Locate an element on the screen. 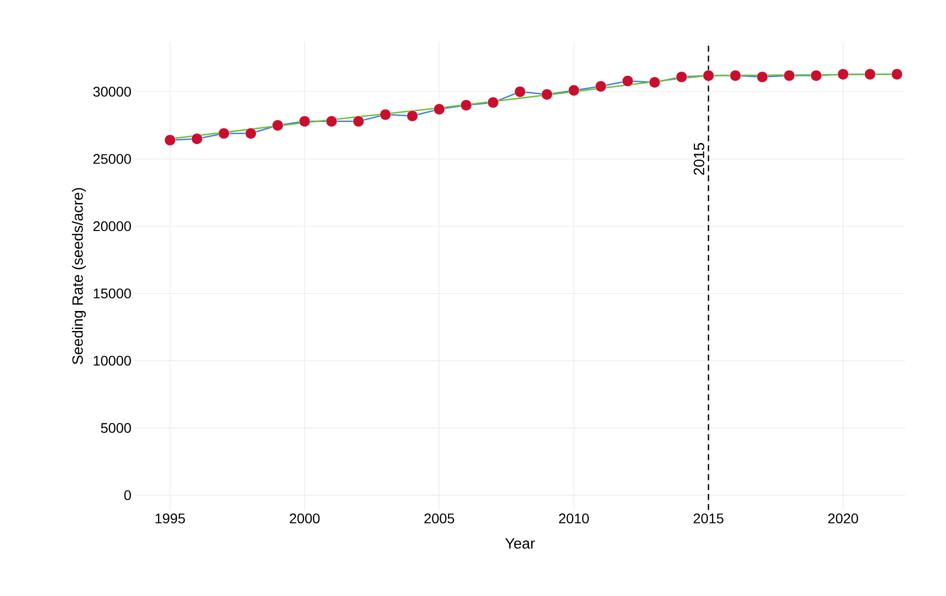 The image size is (946, 596). y-tick-label: 0 is located at coordinates (127, 495).